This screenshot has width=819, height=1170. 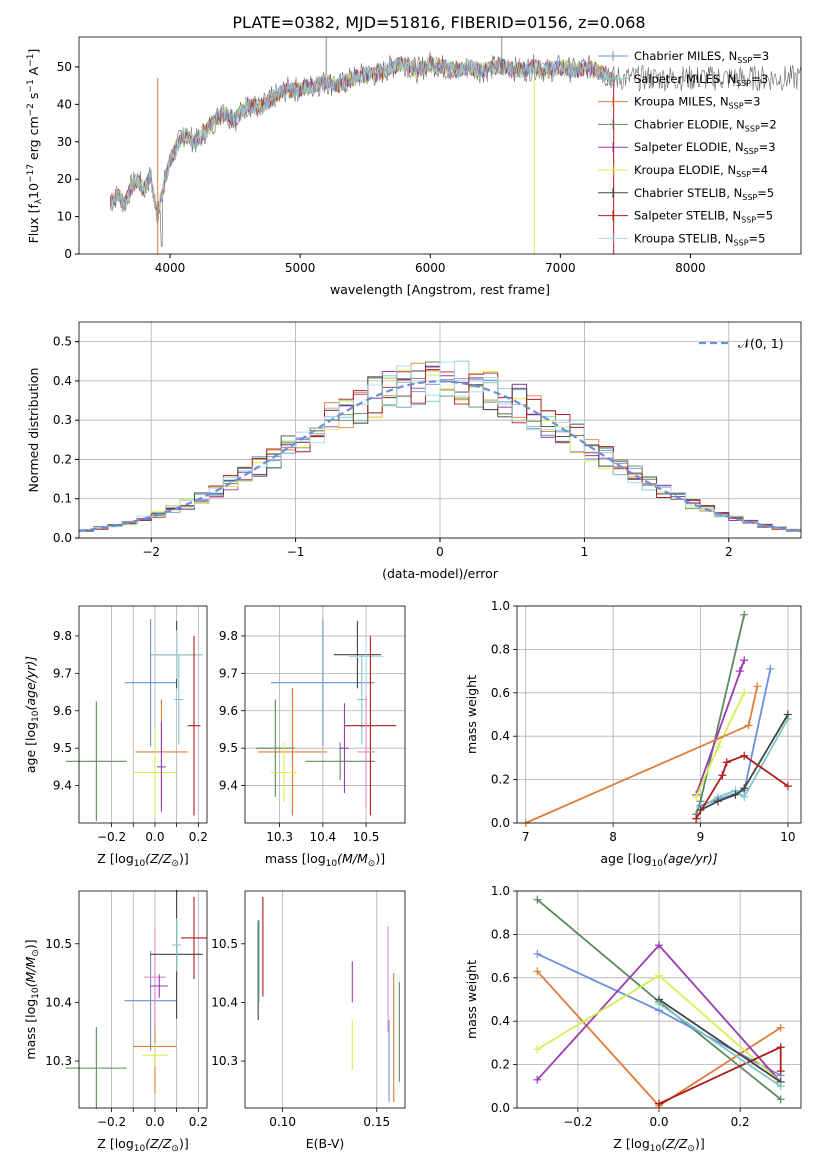 What do you see at coordinates (500, 823) in the screenshot?
I see `age-weight-ytick-label: 0.0` at bounding box center [500, 823].